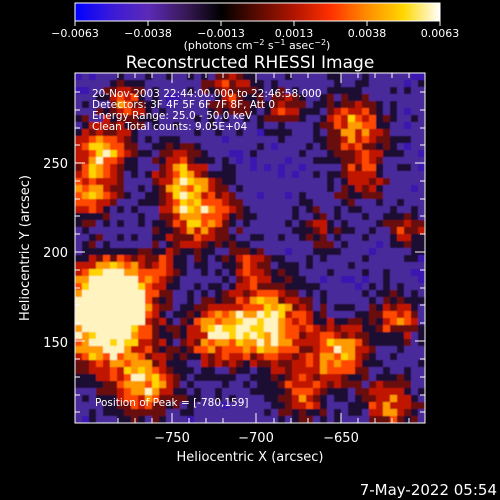  What do you see at coordinates (367, 33) in the screenshot?
I see `colorbar-tick-label: 0.0038` at bounding box center [367, 33].